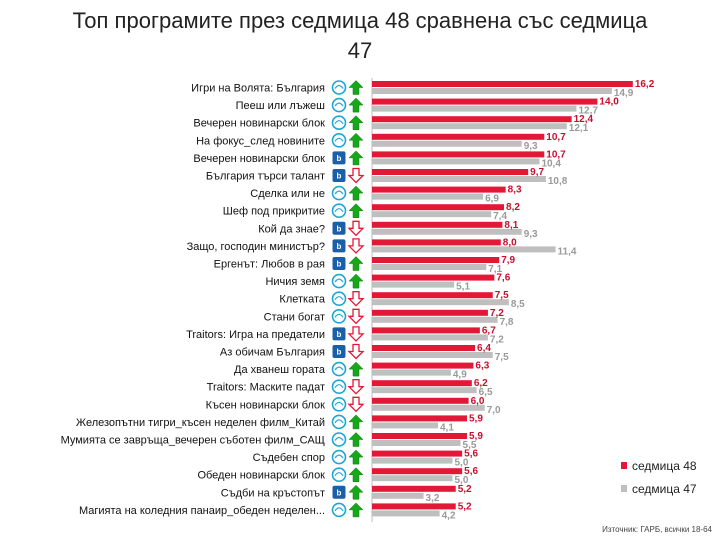 This screenshot has width=720, height=540. Describe the element at coordinates (295, 282) in the screenshot. I see `category-label: Ничия земя` at that location.